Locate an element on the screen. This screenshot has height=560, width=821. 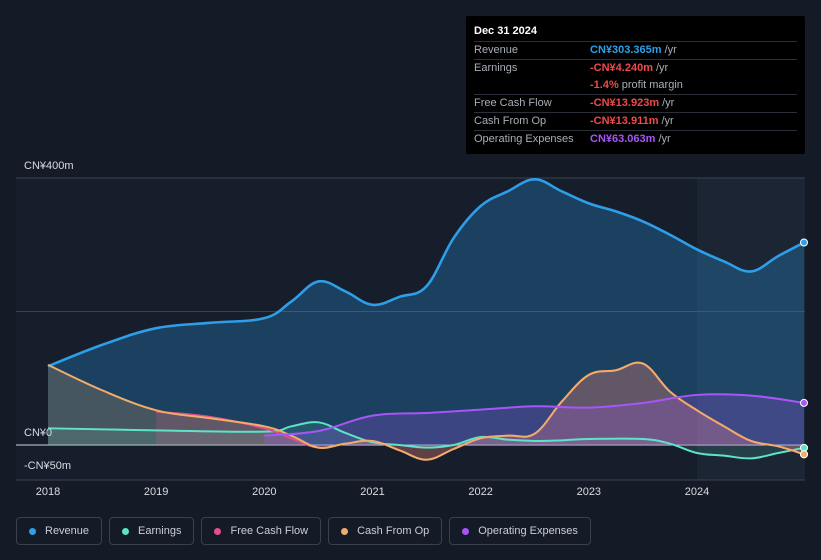
legend-free-cash-flow: Free Cash Flow is located at coordinates (261, 531).